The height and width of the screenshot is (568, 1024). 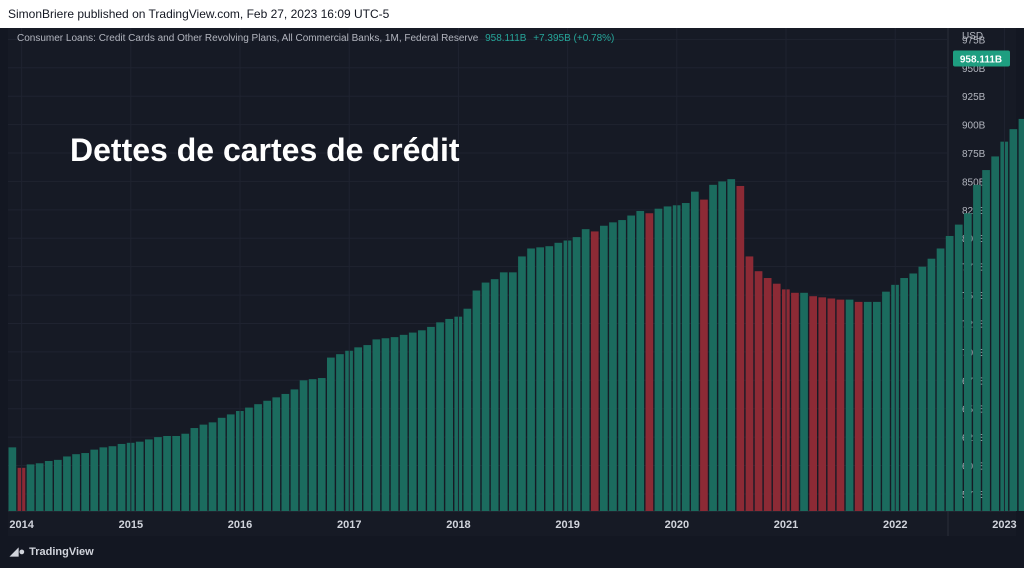 I want to click on y-tick-label: 900B, so click(x=974, y=126).